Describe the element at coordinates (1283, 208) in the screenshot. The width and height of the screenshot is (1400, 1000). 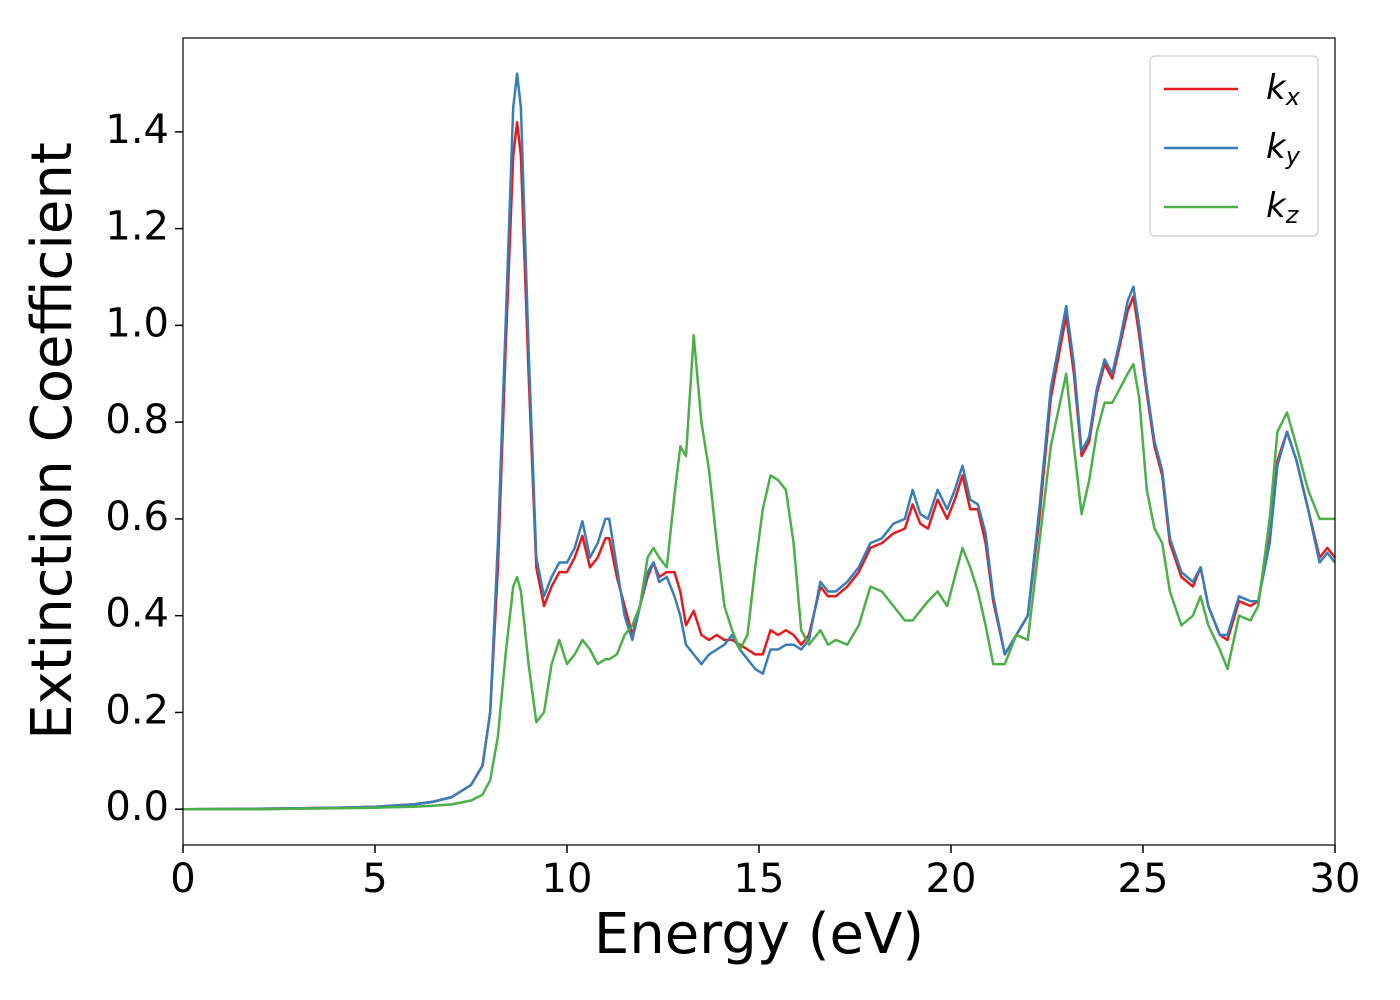
I see `legend-label: kz` at that location.